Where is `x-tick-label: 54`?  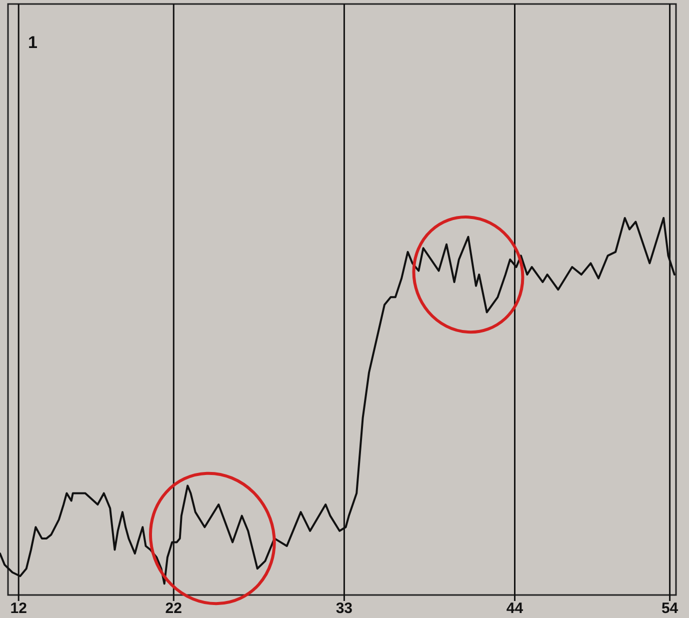
x-tick-label: 54 is located at coordinates (670, 608).